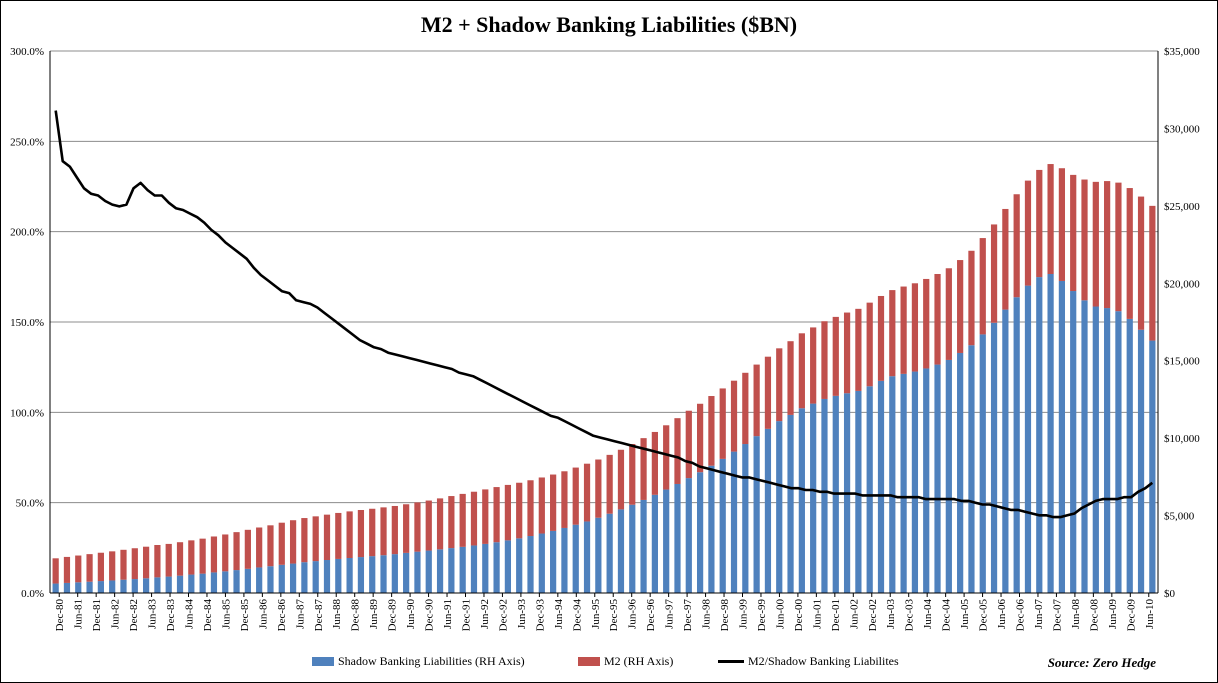  What do you see at coordinates (300, 614) in the screenshot?
I see `x-tick-label: Jun-87` at bounding box center [300, 614].